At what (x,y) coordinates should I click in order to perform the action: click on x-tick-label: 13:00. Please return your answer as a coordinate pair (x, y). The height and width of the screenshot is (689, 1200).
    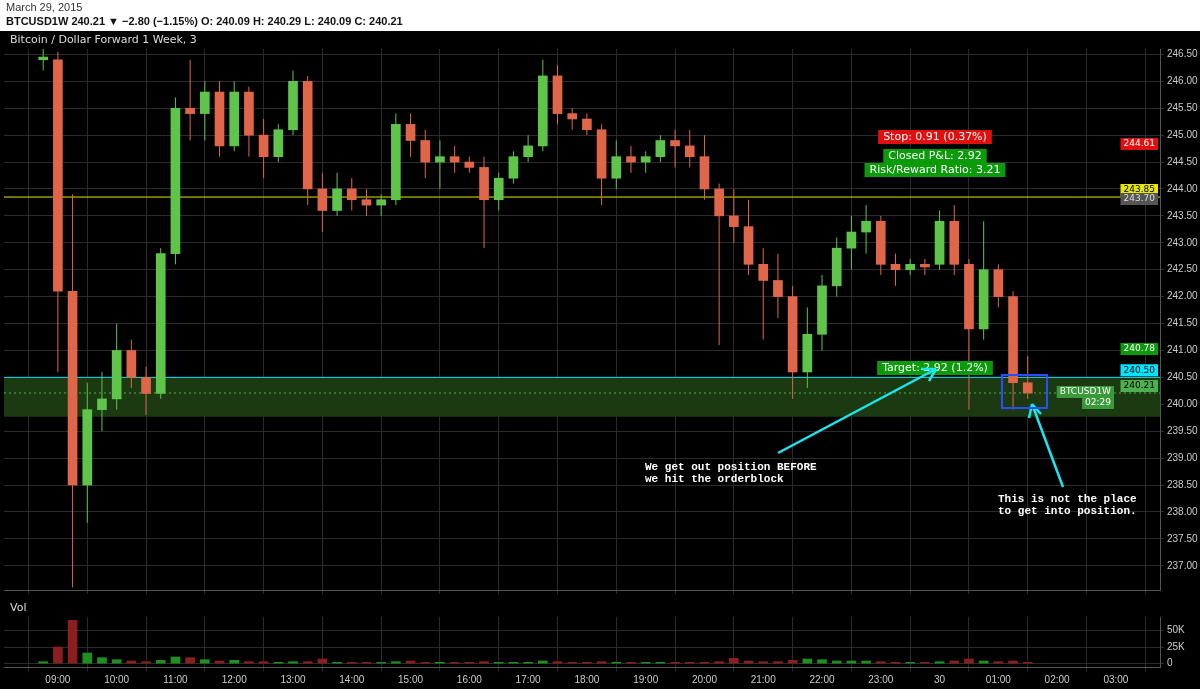
    Looking at the image, I should click on (293, 679).